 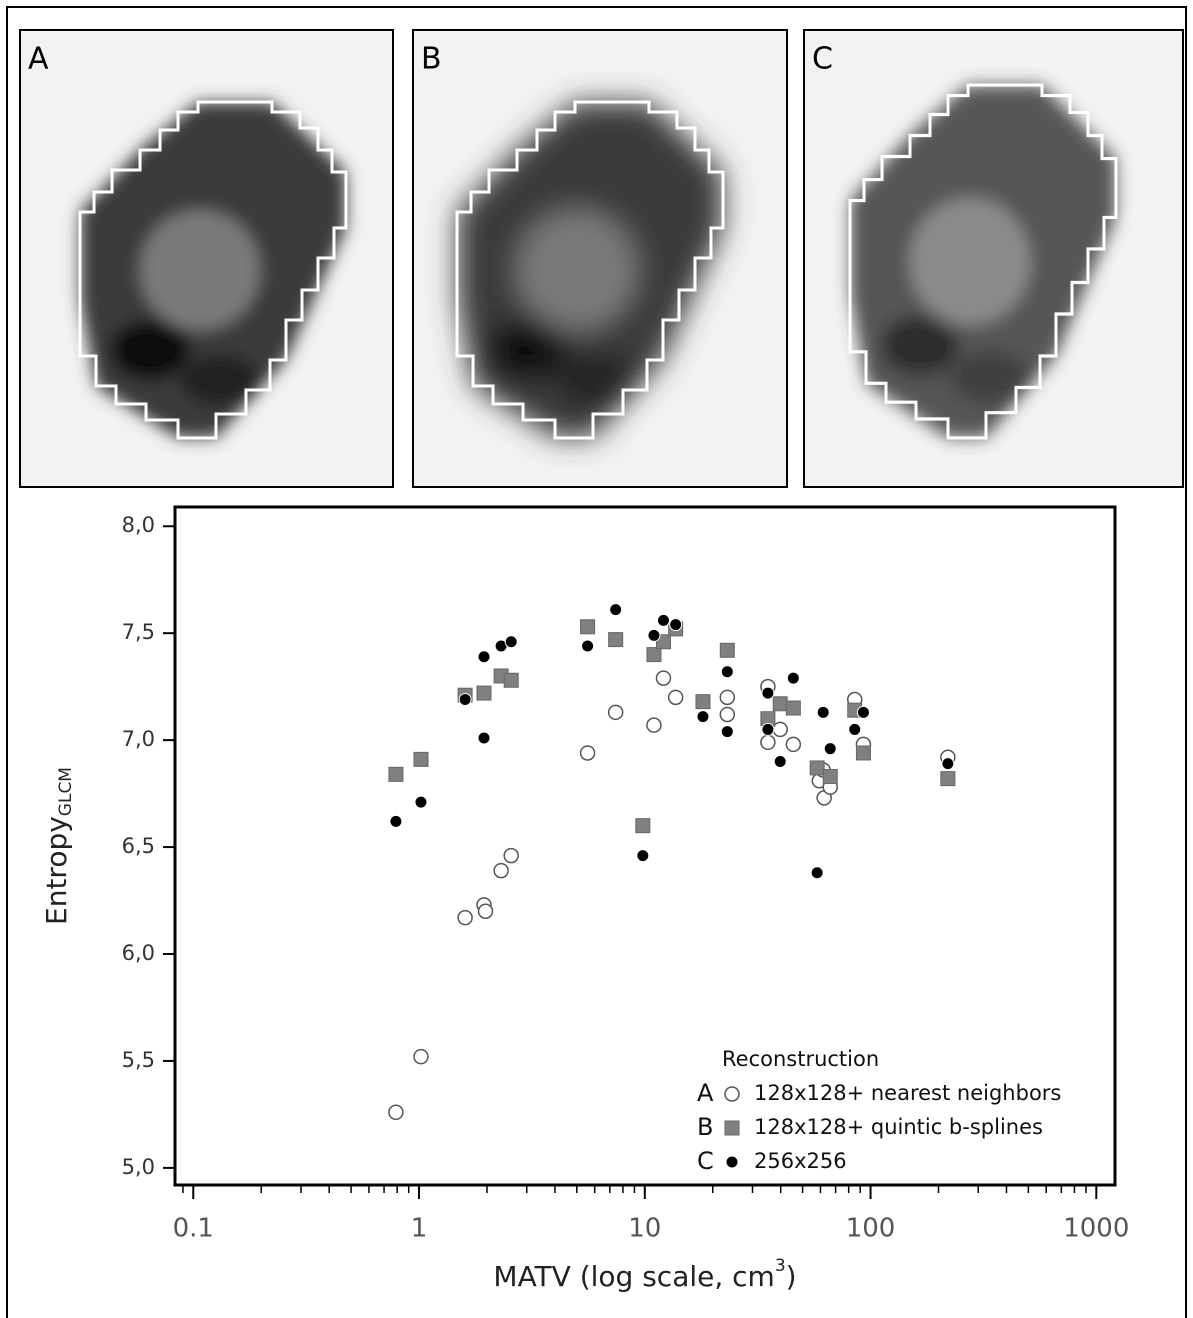 I want to click on y-tick-label: 6,5, so click(x=138, y=846).